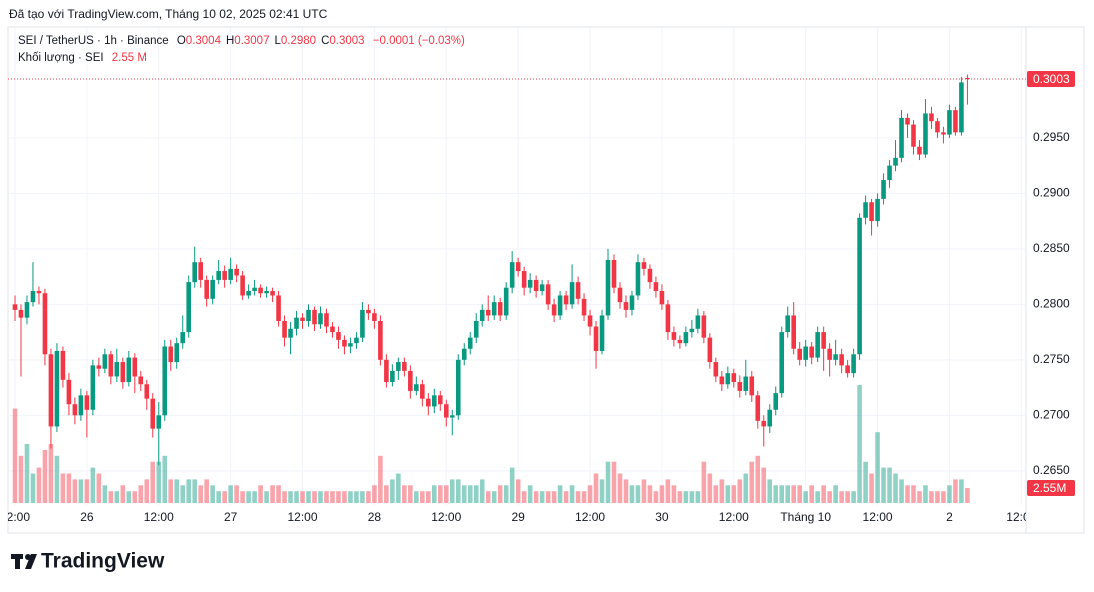  I want to click on x-tick-label: 26, so click(87, 517).